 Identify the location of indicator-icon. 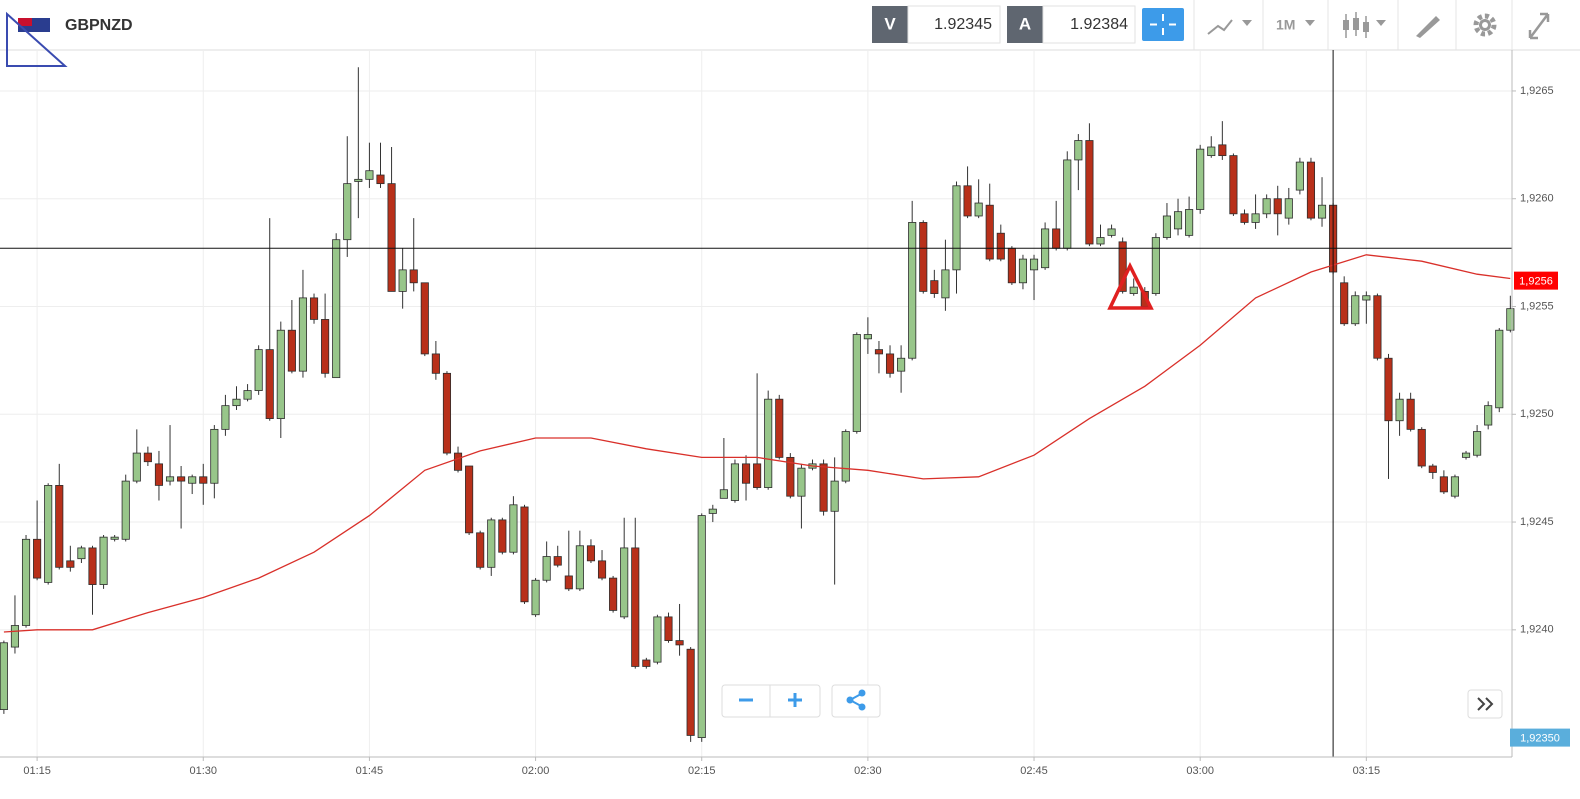
(1220, 27).